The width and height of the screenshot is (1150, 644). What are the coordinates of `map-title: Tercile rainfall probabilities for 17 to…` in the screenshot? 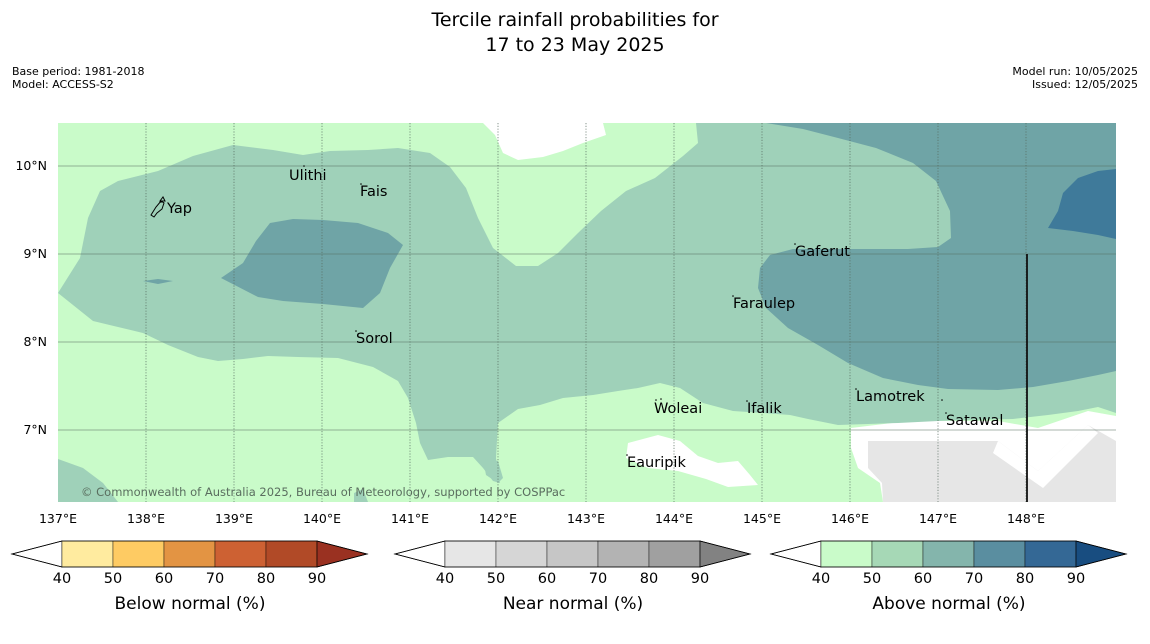 It's located at (575, 33).